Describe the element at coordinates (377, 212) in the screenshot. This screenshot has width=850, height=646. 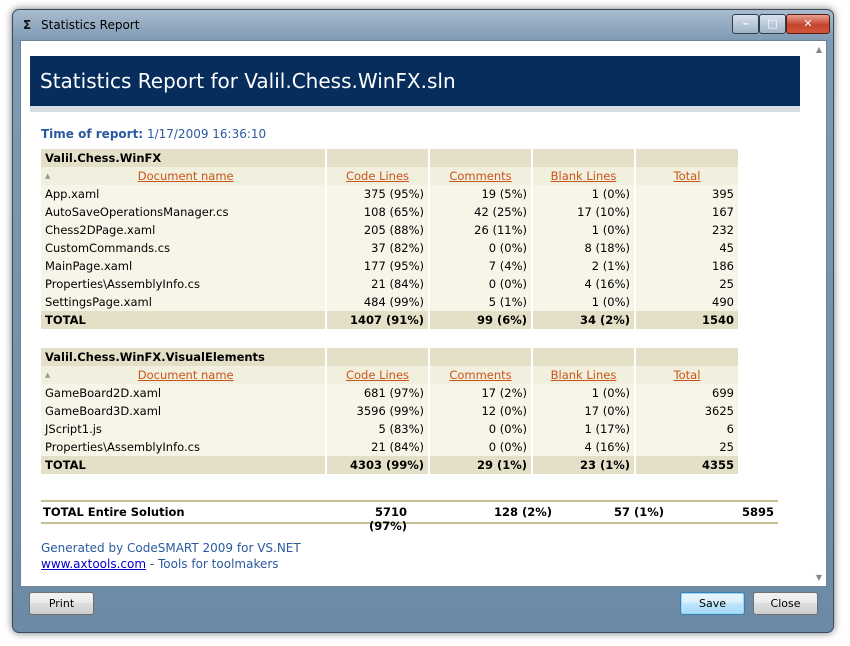
I see `value-cell: 108 (65%)` at that location.